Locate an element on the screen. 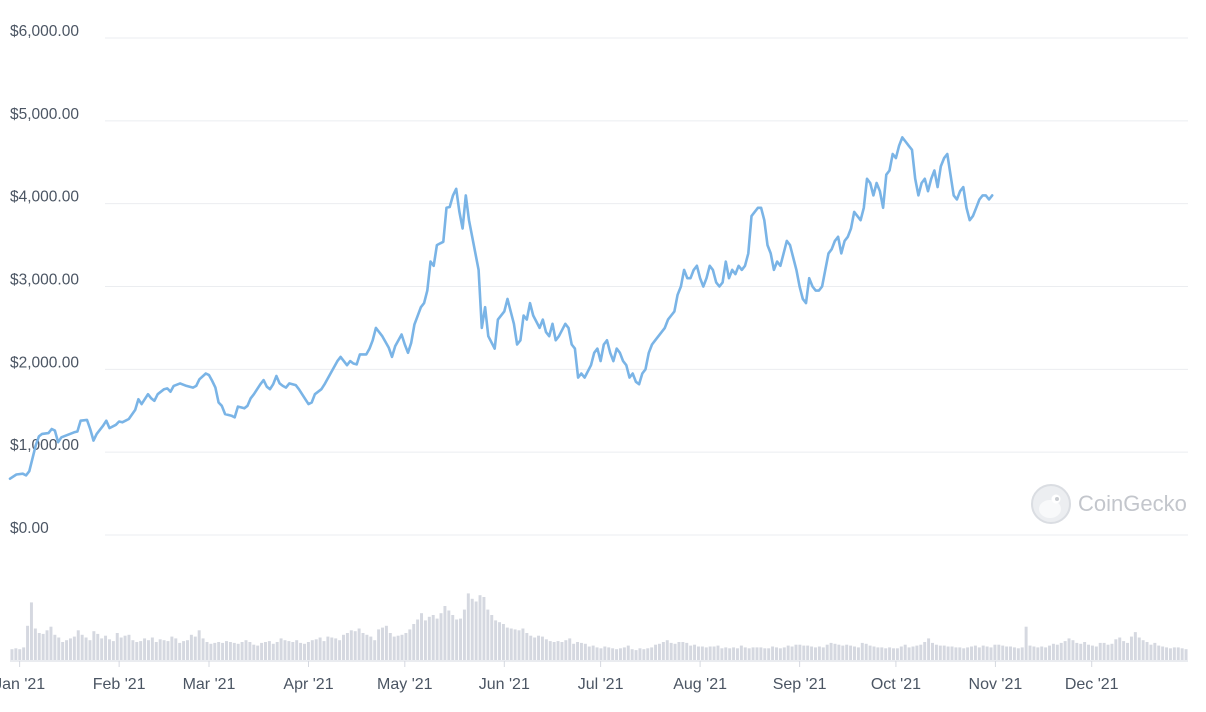  x-tick-label: Nov '21 is located at coordinates (996, 684).